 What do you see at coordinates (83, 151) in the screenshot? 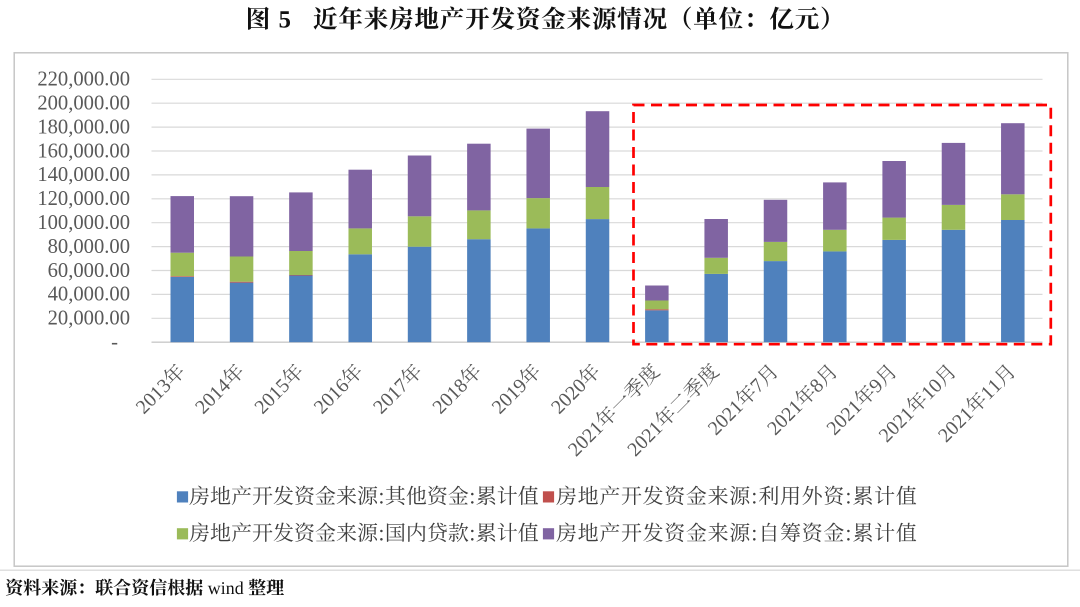
I see `svg-text: 160,000.00` at bounding box center [83, 151].